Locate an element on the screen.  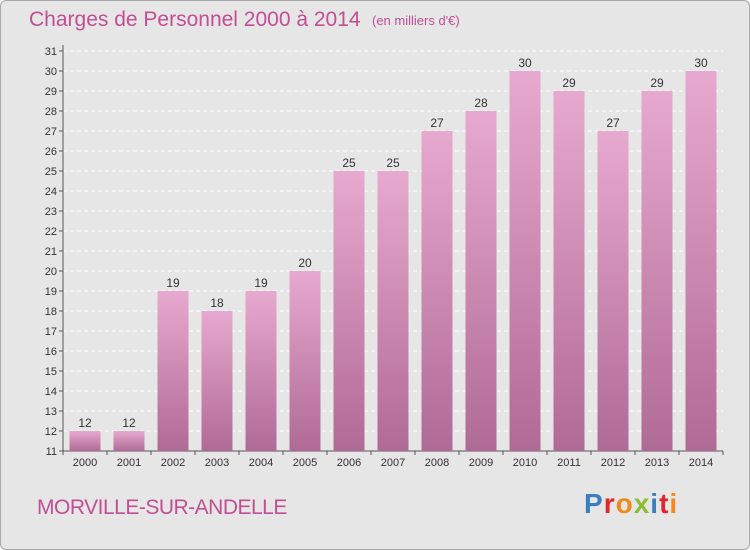
logo-letter: o is located at coordinates (624, 503).